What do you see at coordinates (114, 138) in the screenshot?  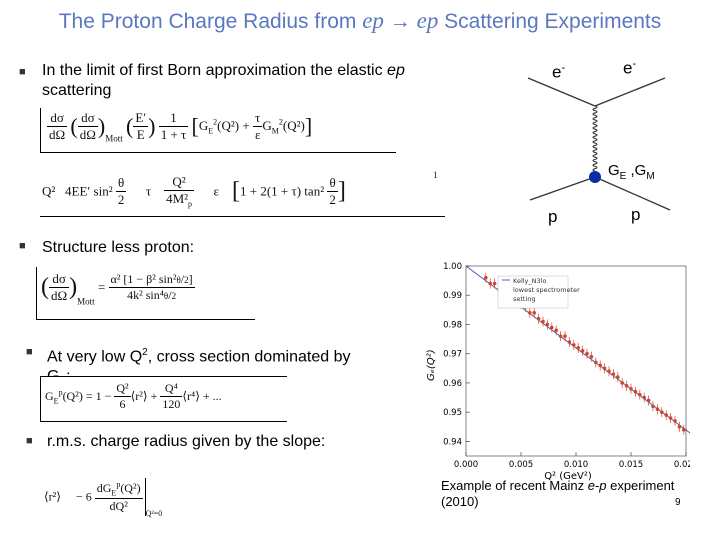 I see `eq1-mott: Mott` at bounding box center [114, 138].